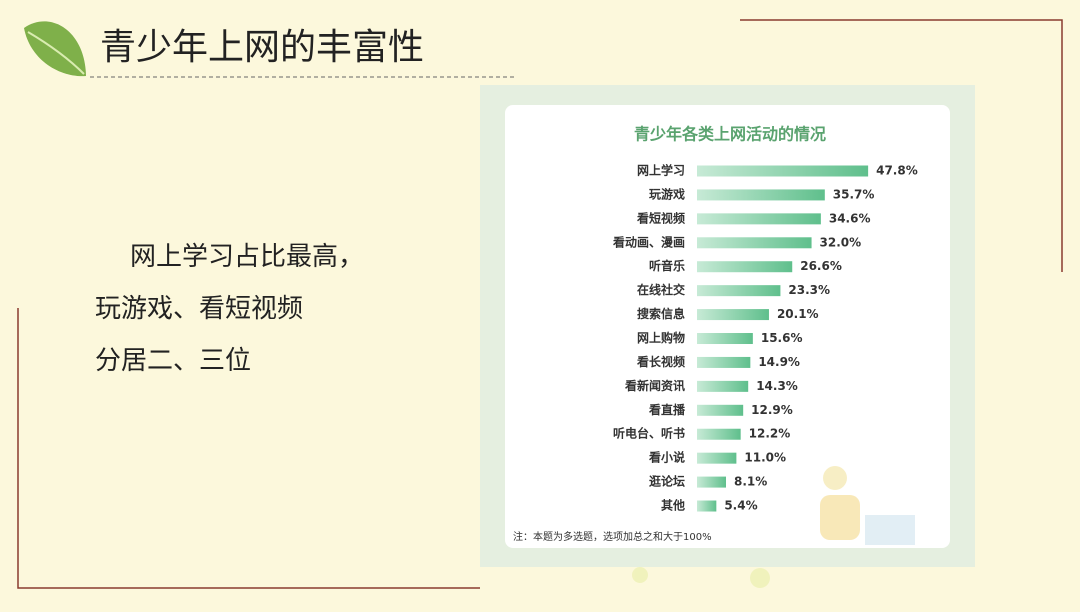 This screenshot has width=1080, height=612. Describe the element at coordinates (173, 361) in the screenshot. I see `body-line: 分居二、三位` at that location.